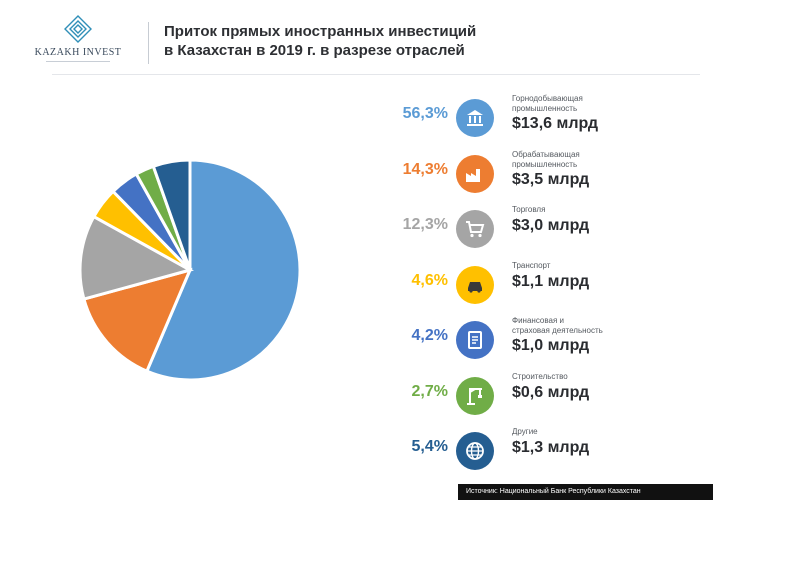  What do you see at coordinates (475, 284) in the screenshot?
I see `car-icon` at bounding box center [475, 284].